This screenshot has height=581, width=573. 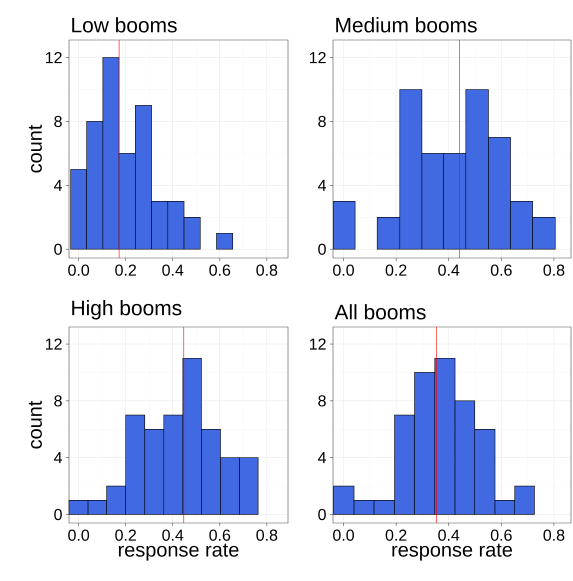 What do you see at coordinates (124, 24) in the screenshot?
I see `chart-title: Low booms` at bounding box center [124, 24].